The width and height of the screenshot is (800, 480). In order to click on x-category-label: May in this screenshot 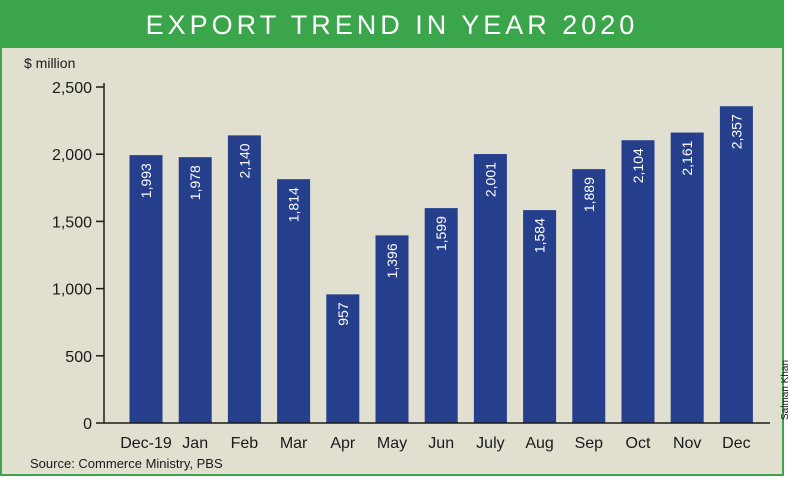, I will do `click(392, 443)`.